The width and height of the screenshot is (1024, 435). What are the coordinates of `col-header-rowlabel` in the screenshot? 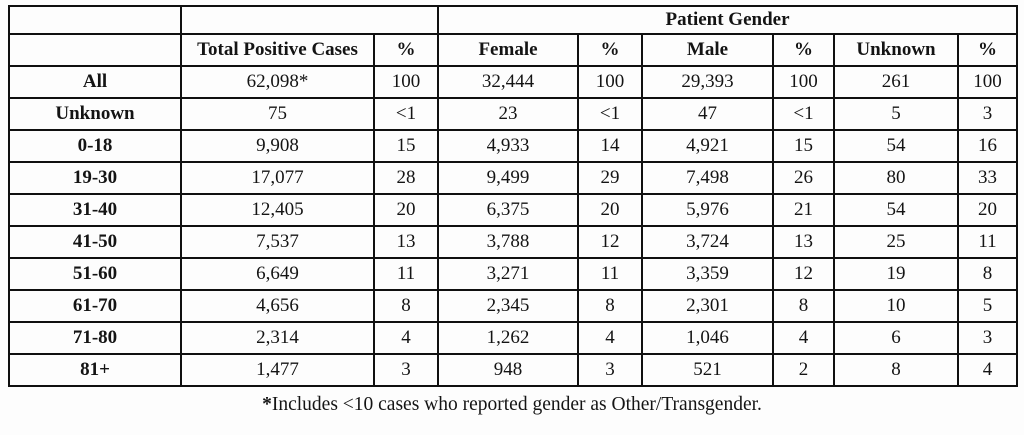 It's located at (95, 50).